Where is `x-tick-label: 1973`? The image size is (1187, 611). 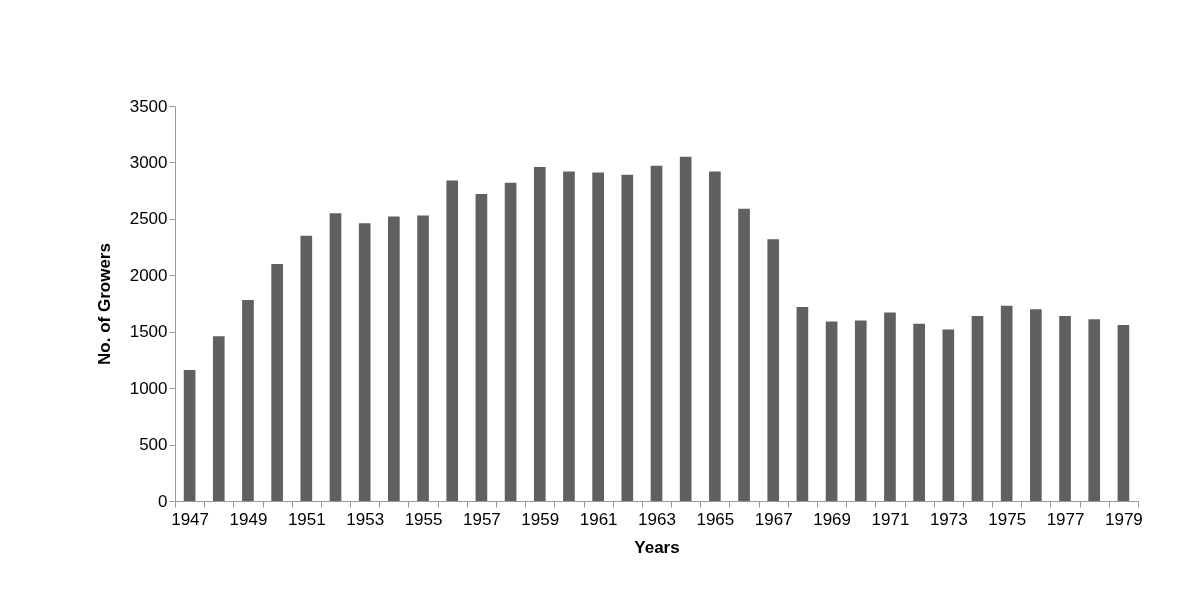
x-tick-label: 1973 is located at coordinates (948, 519).